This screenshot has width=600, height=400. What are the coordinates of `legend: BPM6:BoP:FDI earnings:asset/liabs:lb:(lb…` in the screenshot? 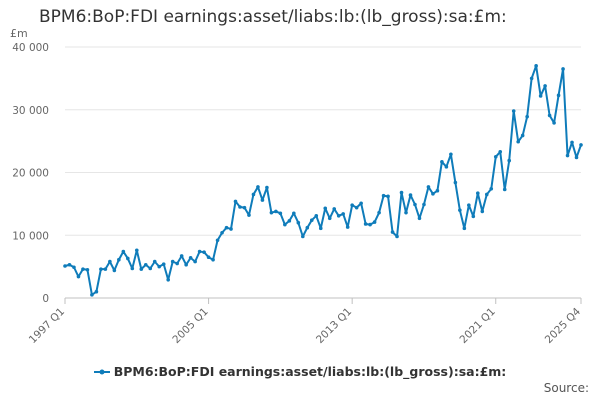 It's located at (300, 371).